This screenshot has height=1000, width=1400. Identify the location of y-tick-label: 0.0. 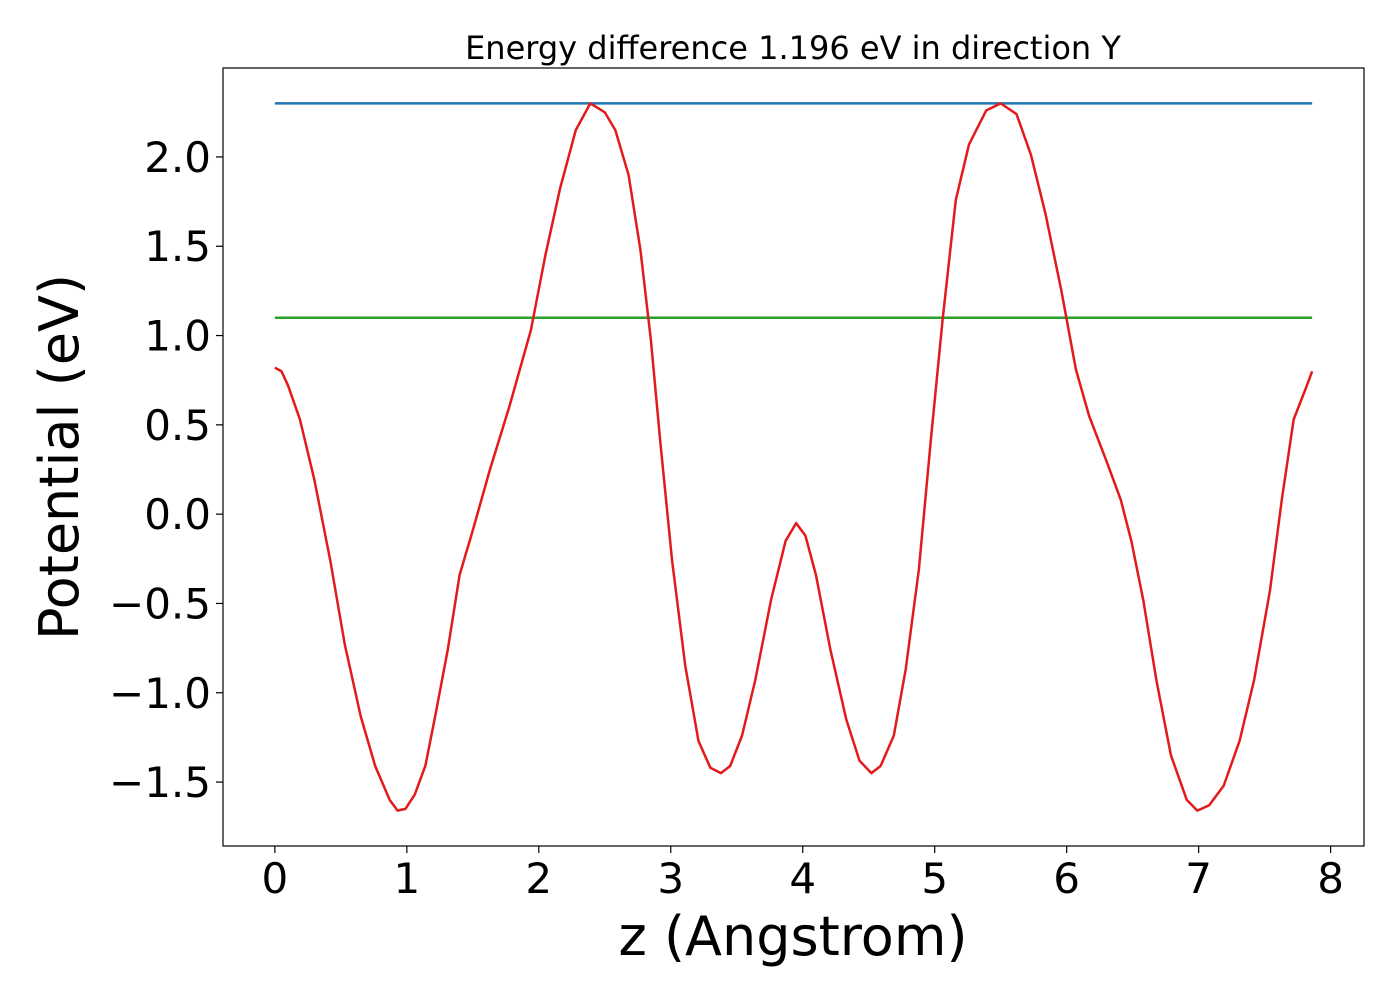
(177, 514).